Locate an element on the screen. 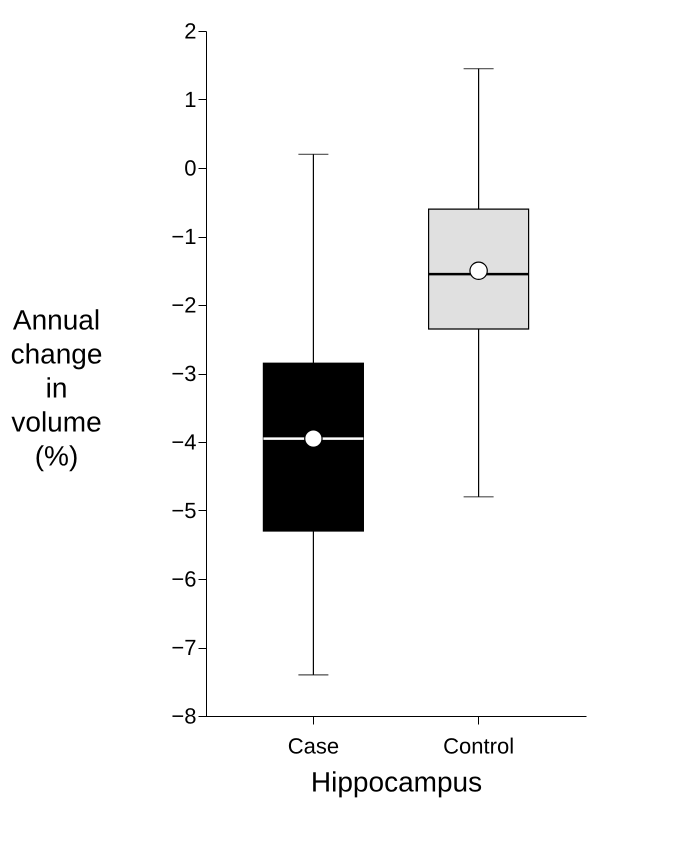 The image size is (696, 846). y-tick-label: −6 is located at coordinates (183, 579).